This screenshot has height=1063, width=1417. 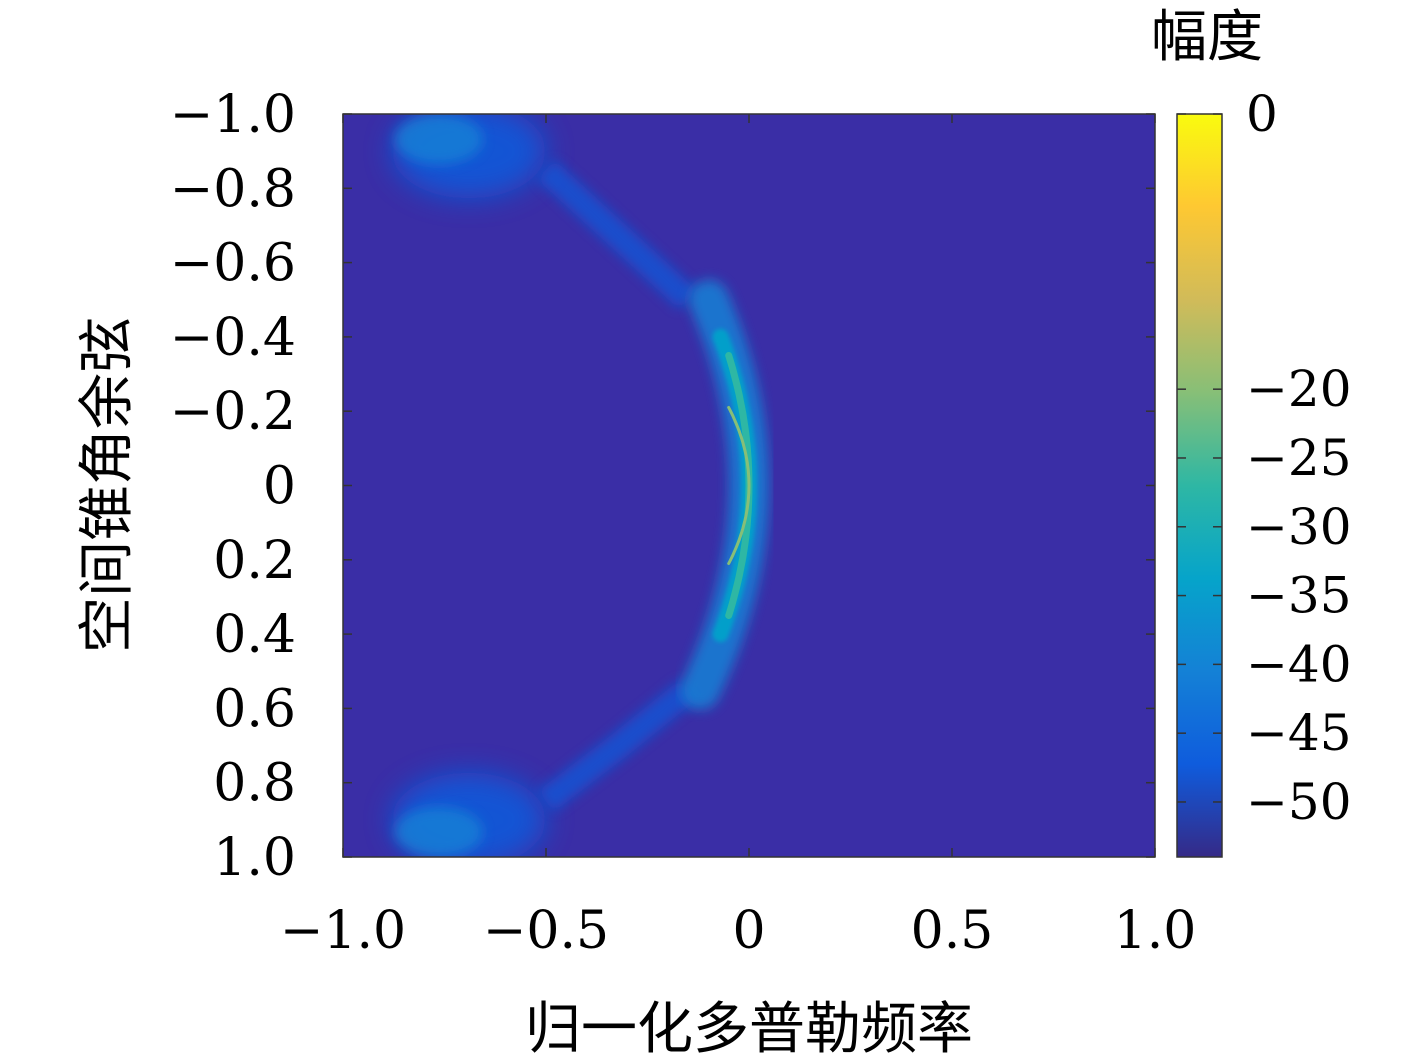 I want to click on x-tick-label: −0.5, so click(x=546, y=931).